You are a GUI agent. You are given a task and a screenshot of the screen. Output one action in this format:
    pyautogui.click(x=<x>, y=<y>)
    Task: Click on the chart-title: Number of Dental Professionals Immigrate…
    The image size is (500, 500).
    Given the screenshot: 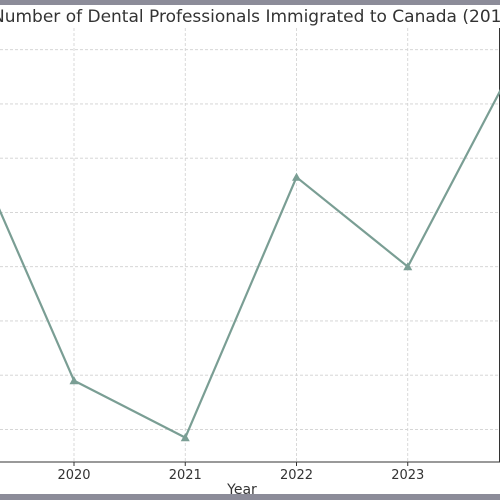 What is the action you would take?
    pyautogui.click(x=250, y=17)
    